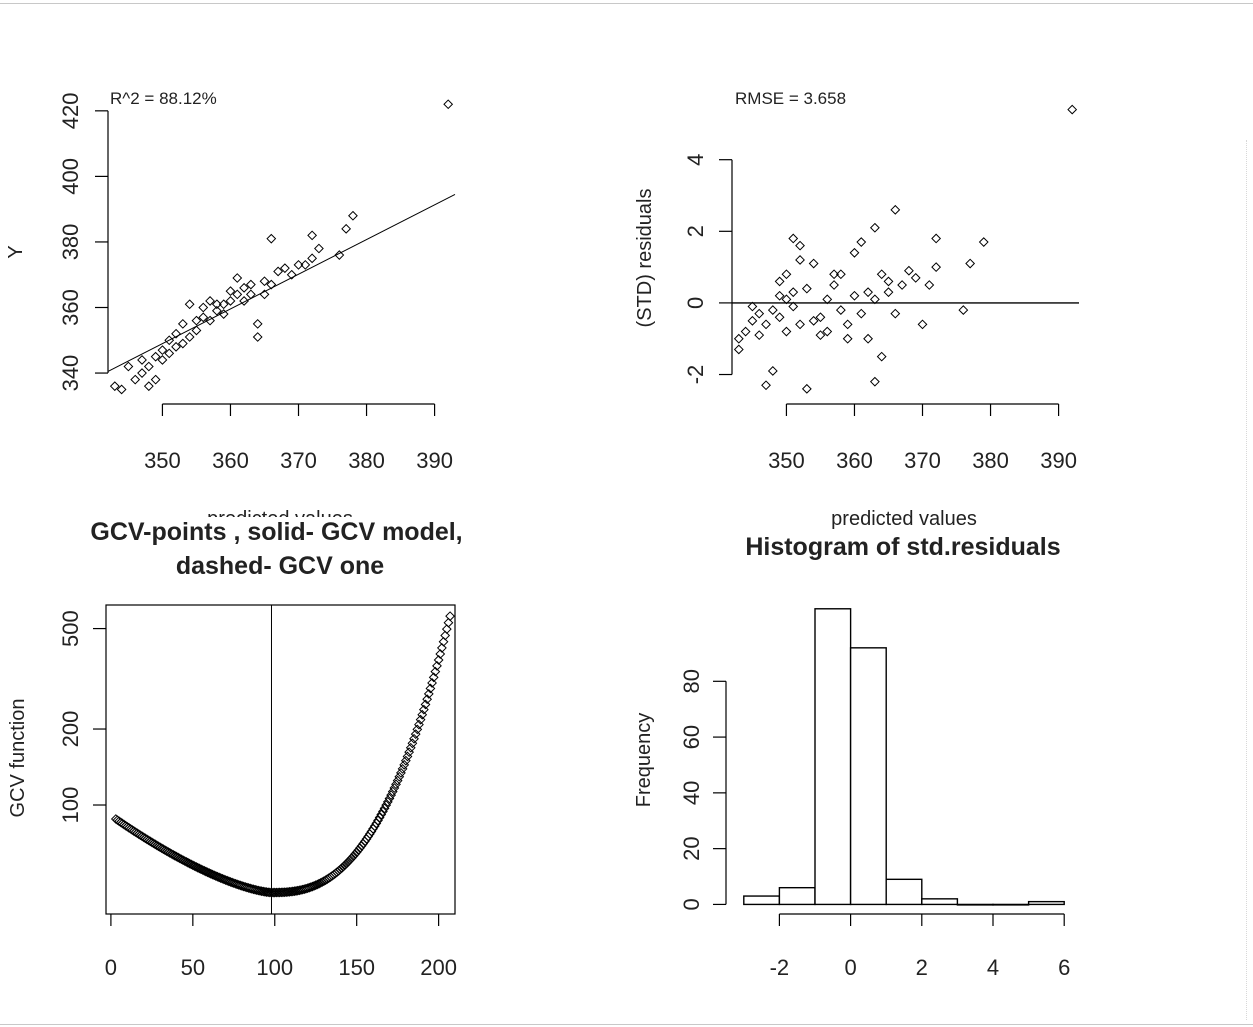 This screenshot has height=1027, width=1253. Describe the element at coordinates (18, 758) in the screenshot. I see `p3-ylabel: GCV function` at that location.